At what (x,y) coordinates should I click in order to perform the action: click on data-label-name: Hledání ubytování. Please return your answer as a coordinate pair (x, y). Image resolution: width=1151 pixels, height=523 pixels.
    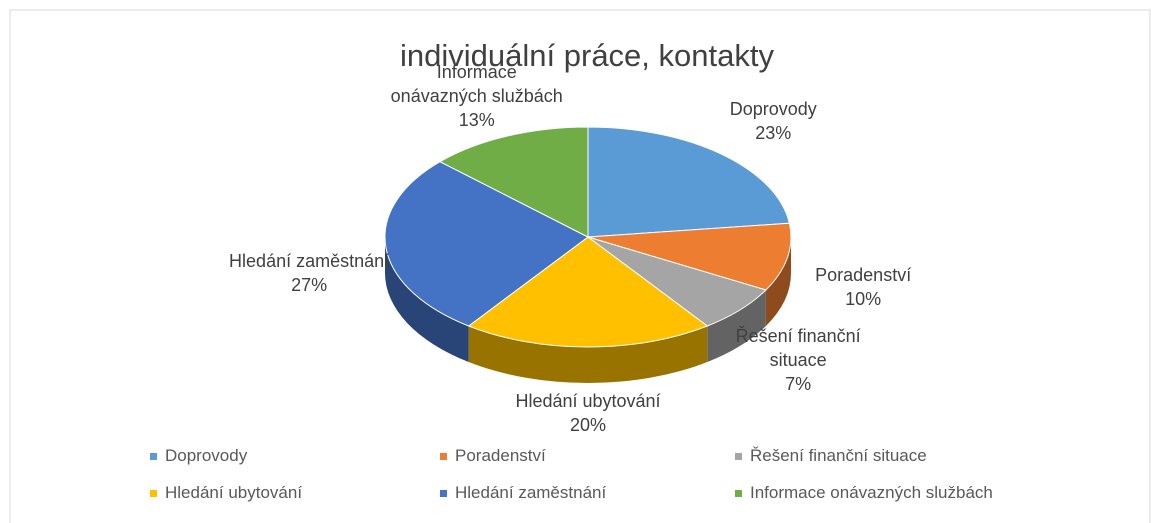
    Looking at the image, I should click on (588, 400).